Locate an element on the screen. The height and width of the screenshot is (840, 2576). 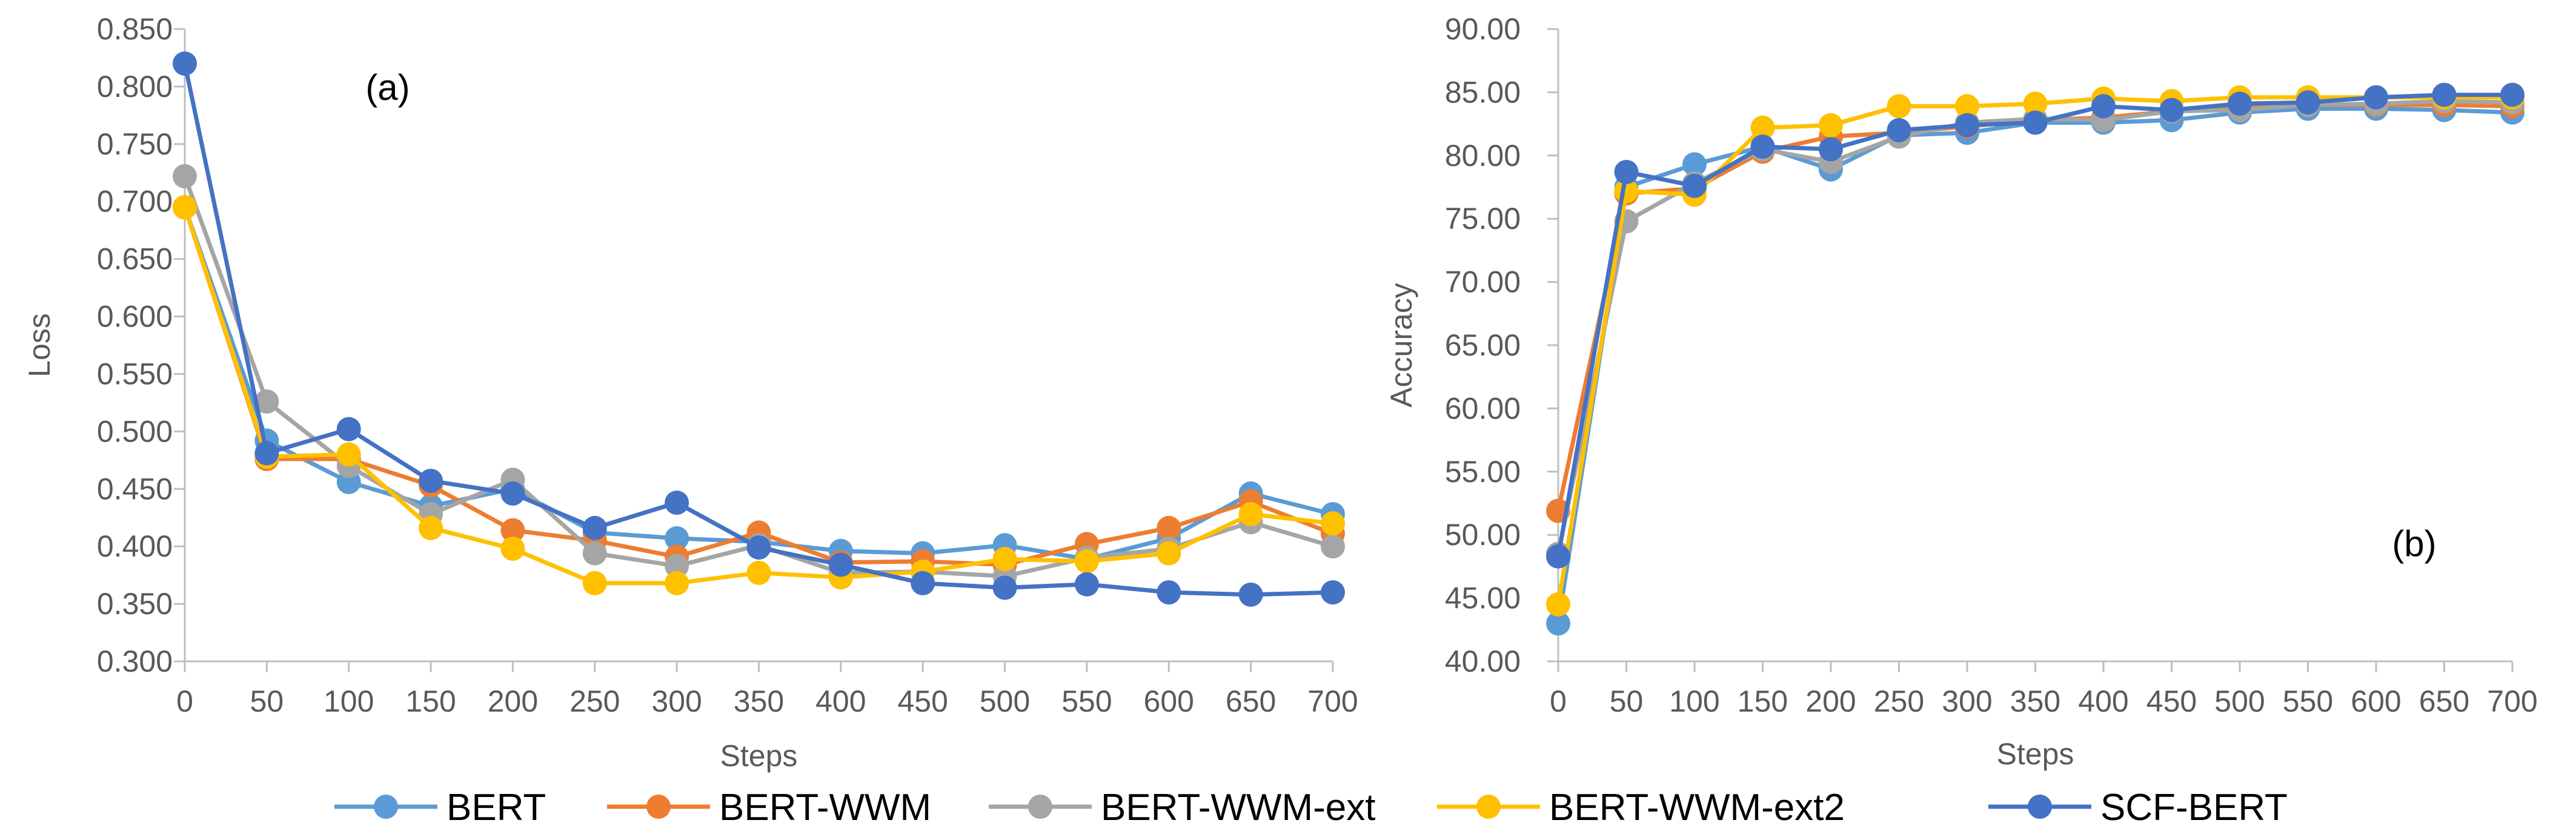
accuracy-y-tick-label: 70.00 is located at coordinates (1483, 282).